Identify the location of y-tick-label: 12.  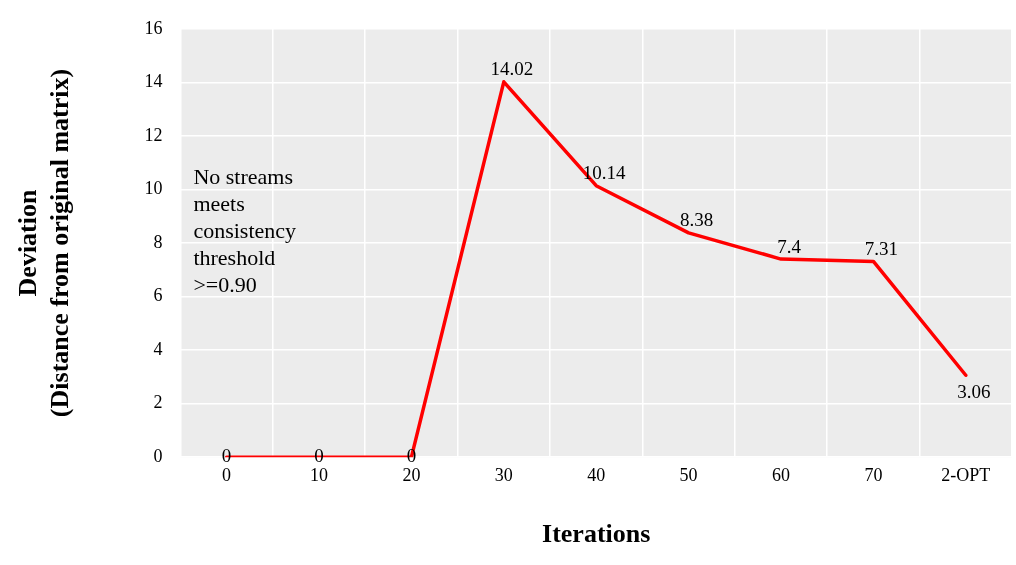
(153, 134).